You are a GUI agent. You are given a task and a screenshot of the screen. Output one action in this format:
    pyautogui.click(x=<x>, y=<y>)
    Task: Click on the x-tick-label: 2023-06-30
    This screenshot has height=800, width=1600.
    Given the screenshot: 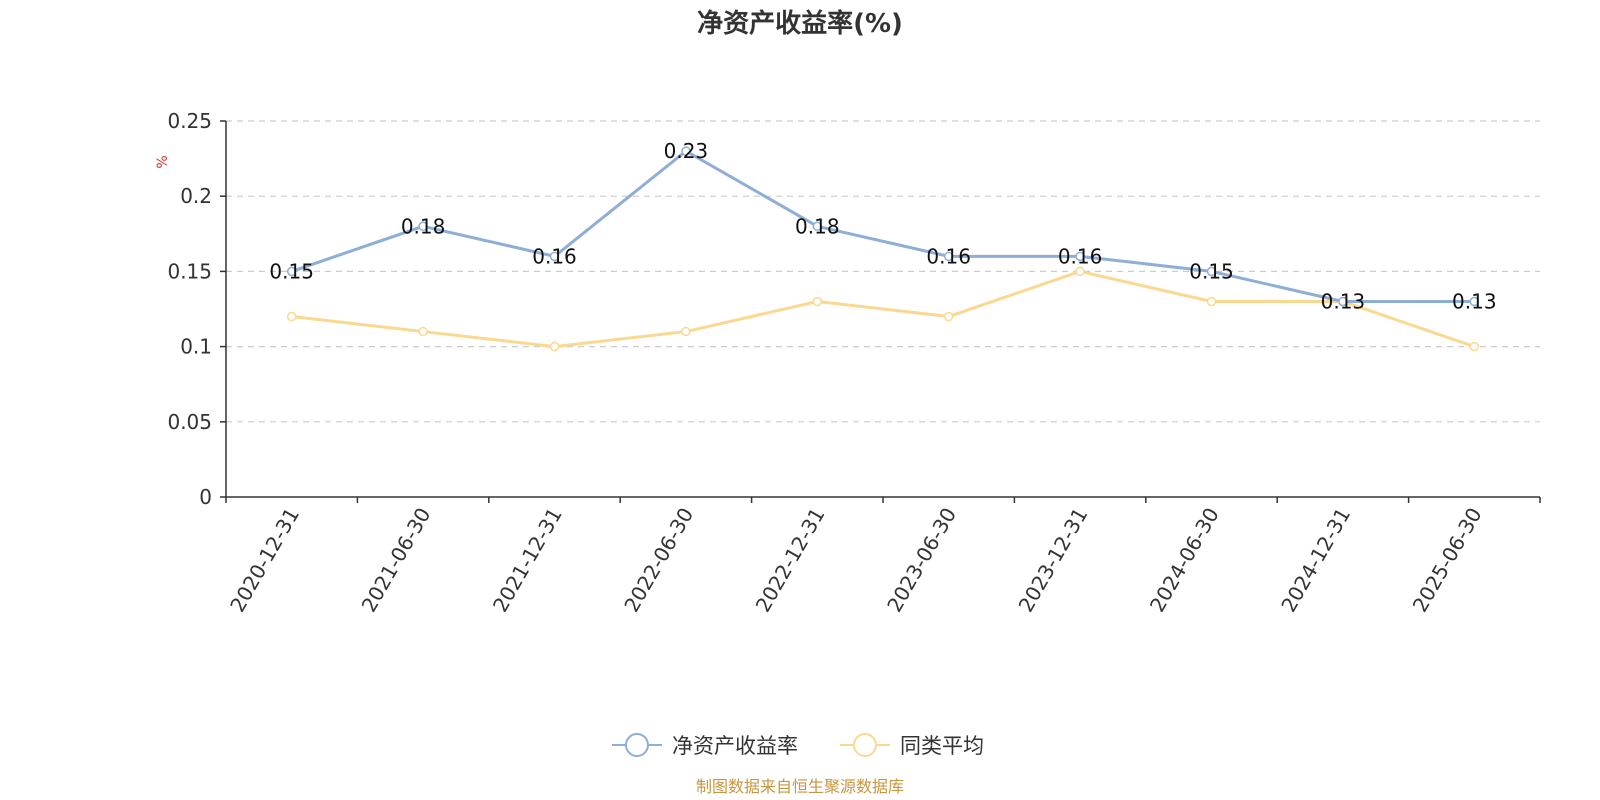 What is the action you would take?
    pyautogui.click(x=921, y=559)
    